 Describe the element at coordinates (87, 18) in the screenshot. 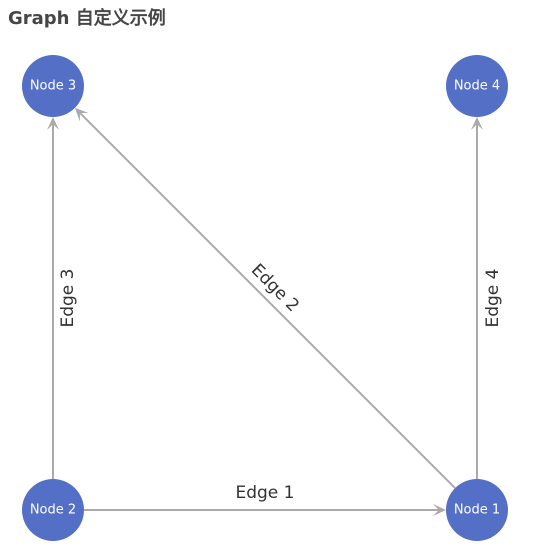

I see `chart-title: Graph 自定义示例` at that location.